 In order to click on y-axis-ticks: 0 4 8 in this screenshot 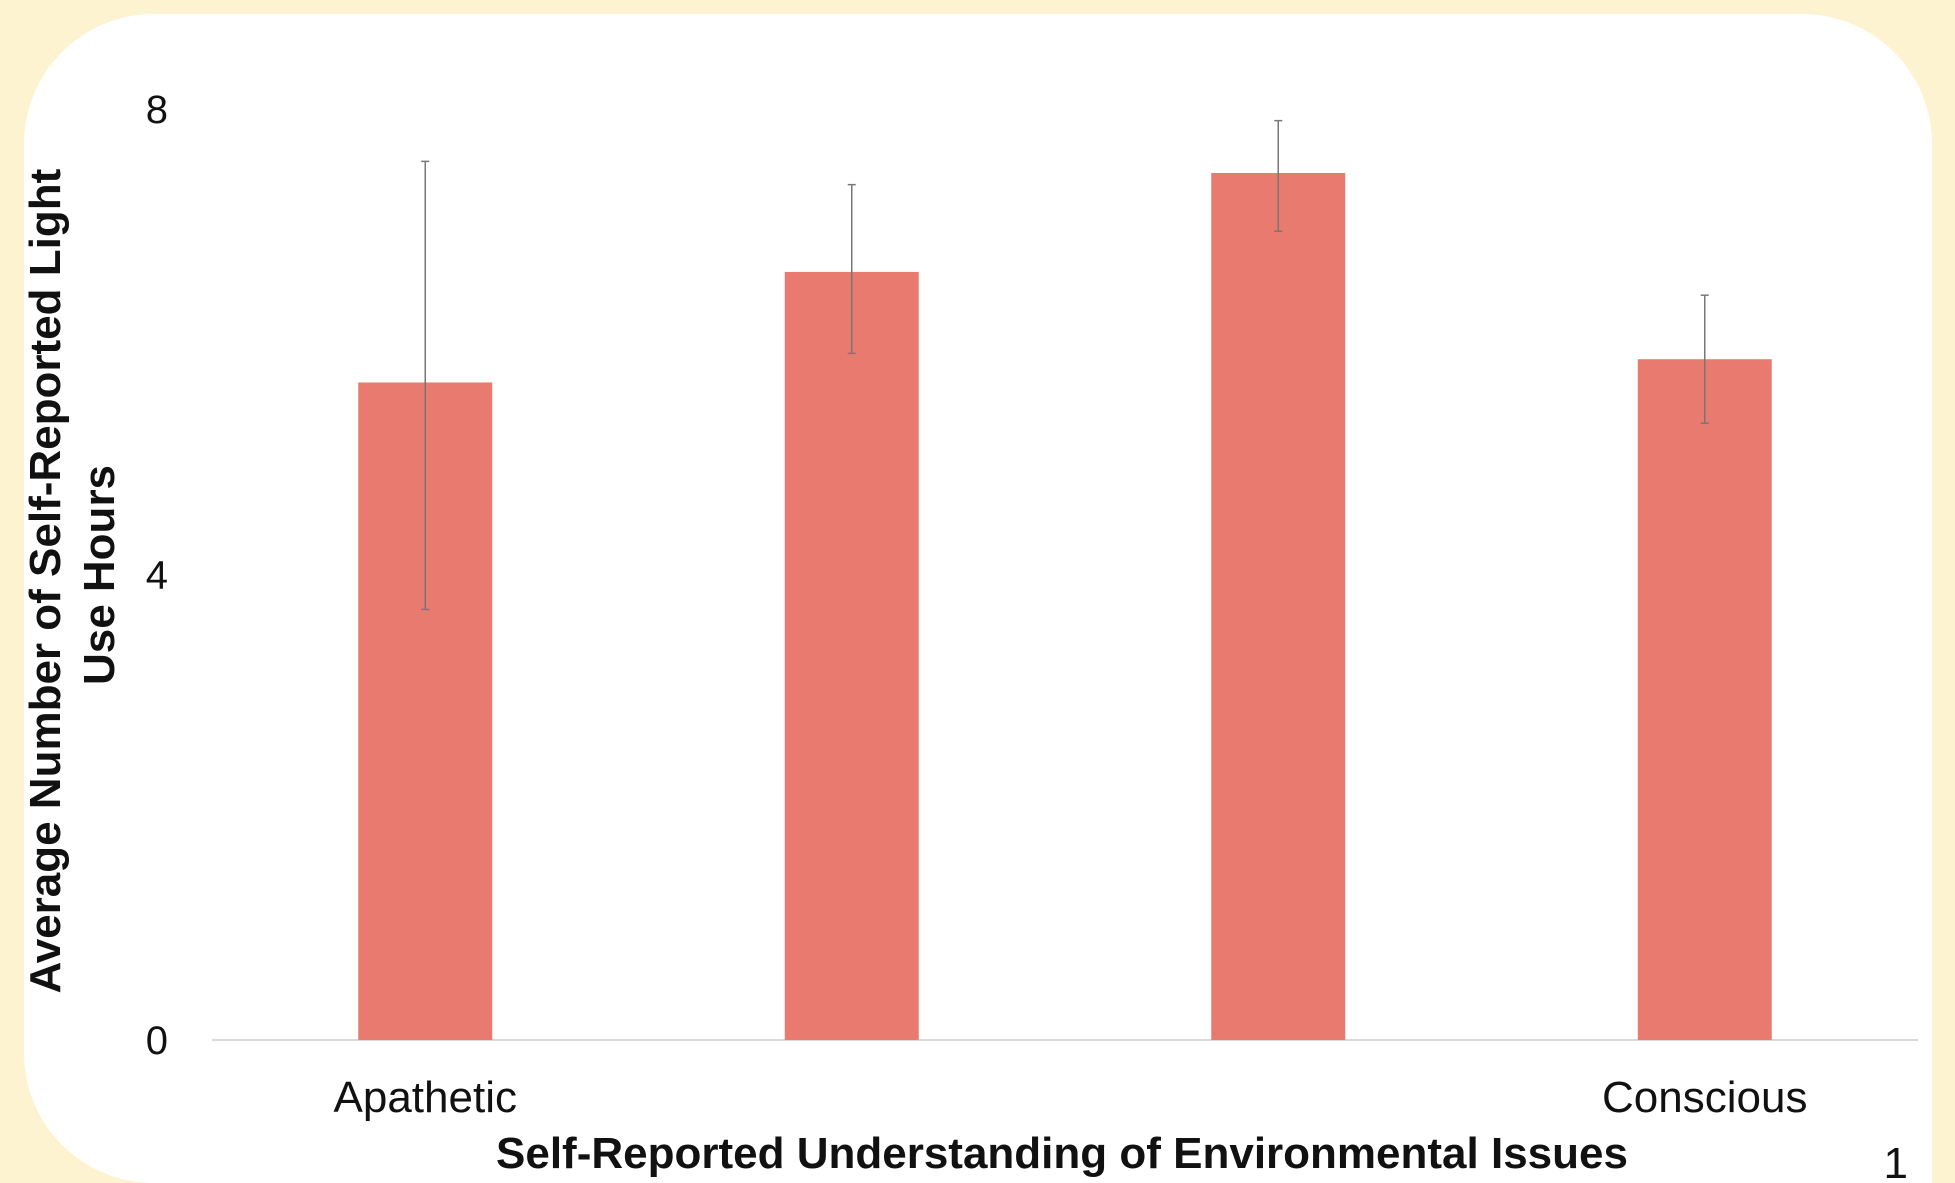, I will do `click(157, 575)`.